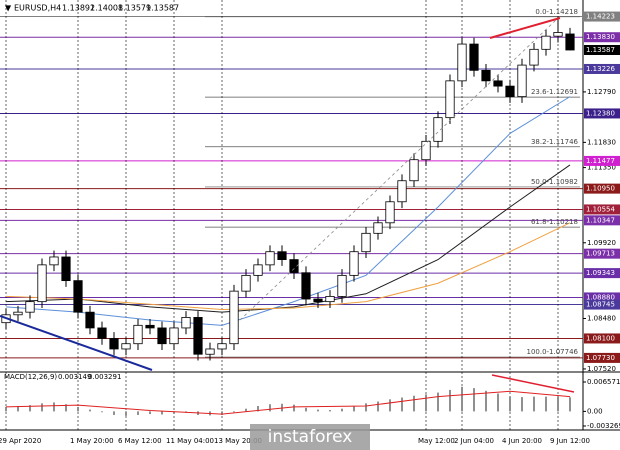 The height and width of the screenshot is (450, 620). Describe the element at coordinates (525, 28) in the screenshot. I see `resistance-trendline` at that location.